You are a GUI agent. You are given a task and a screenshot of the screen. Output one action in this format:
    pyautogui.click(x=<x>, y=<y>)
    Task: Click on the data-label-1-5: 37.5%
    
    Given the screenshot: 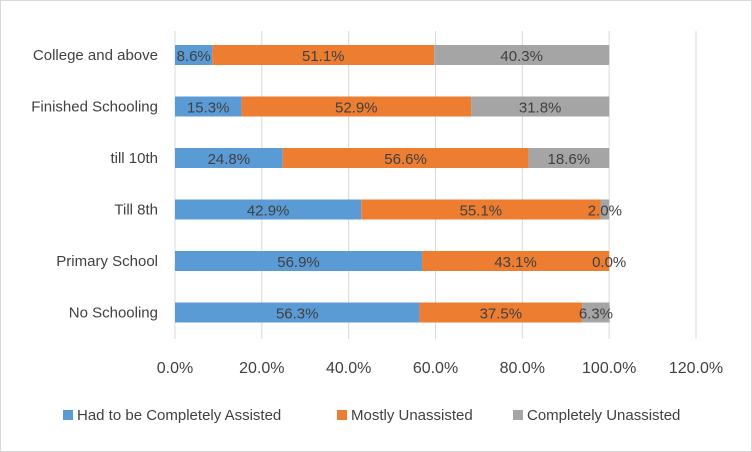 What is the action you would take?
    pyautogui.click(x=501, y=314)
    